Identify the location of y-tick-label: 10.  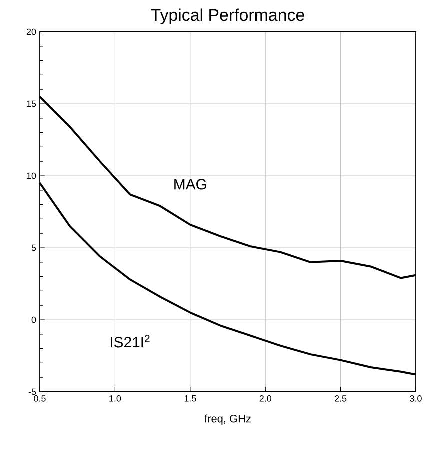
(31, 176).